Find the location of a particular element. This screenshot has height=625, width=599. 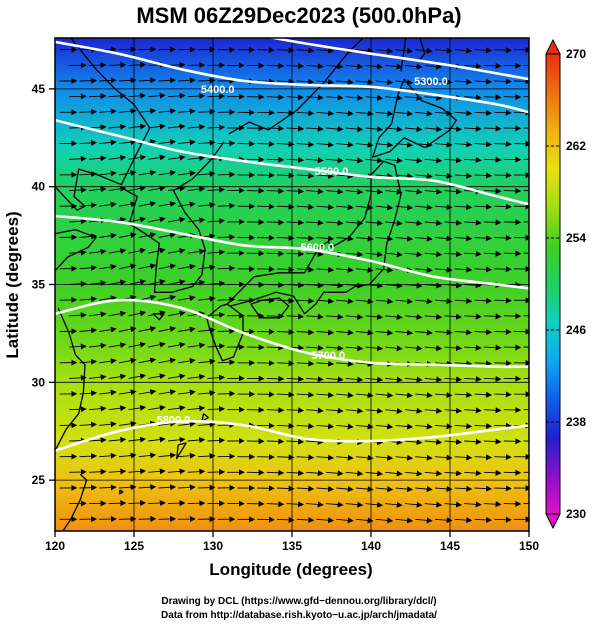

contour-label: 5300.0 is located at coordinates (431, 82).